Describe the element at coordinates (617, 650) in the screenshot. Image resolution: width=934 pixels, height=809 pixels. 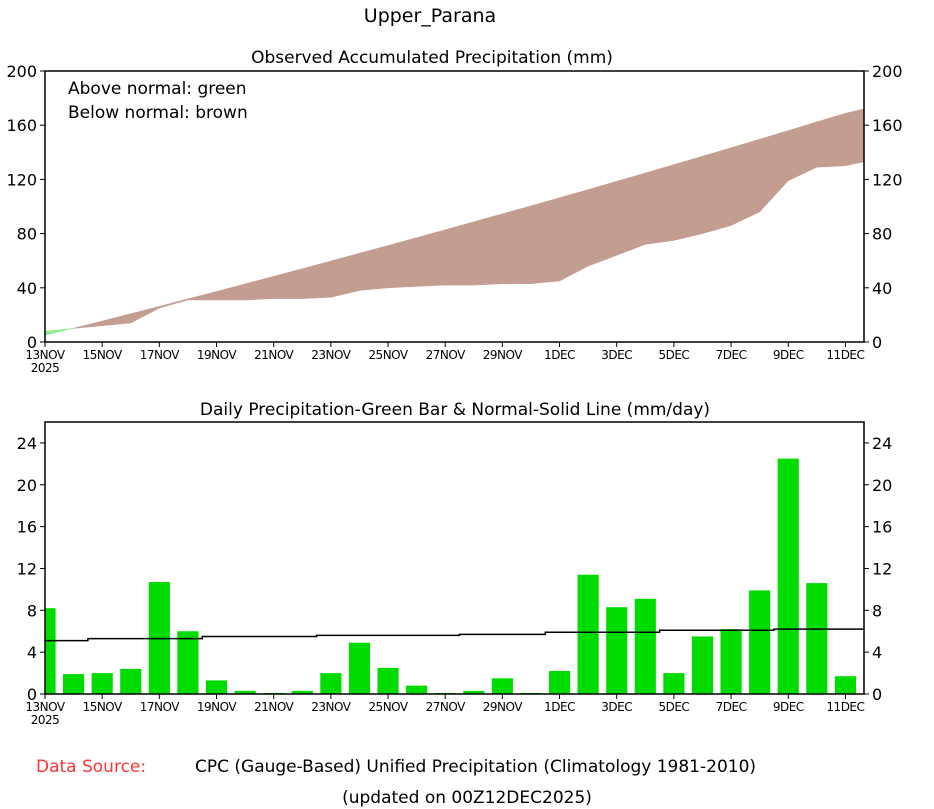
I see `precip-bar-3DEC` at that location.